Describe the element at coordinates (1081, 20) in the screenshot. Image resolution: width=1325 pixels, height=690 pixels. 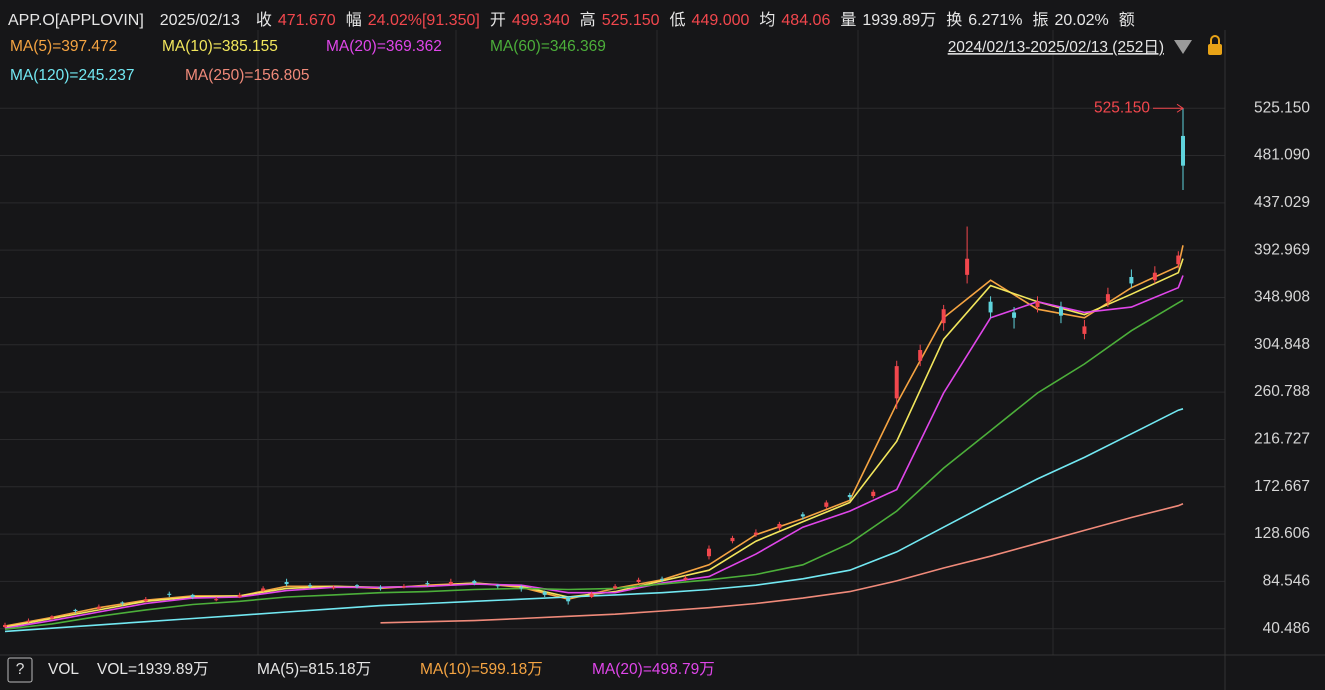
I see `field-value: 20.02%` at that location.